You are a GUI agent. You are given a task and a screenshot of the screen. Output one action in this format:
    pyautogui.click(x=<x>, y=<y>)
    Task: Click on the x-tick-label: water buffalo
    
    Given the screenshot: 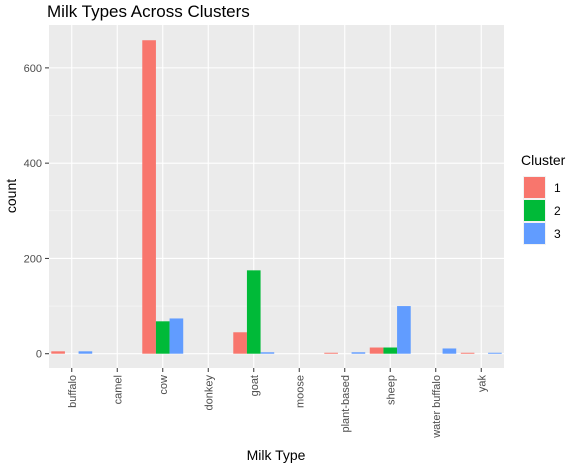 What is the action you would take?
    pyautogui.click(x=437, y=407)
    